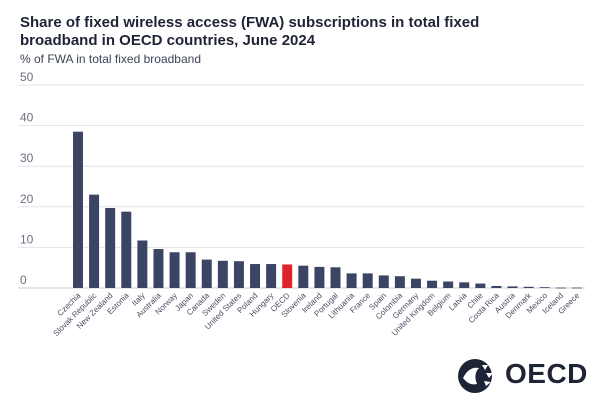 This screenshot has height=400, width=600. Describe the element at coordinates (238, 274) in the screenshot. I see `bar-united-states` at that location.